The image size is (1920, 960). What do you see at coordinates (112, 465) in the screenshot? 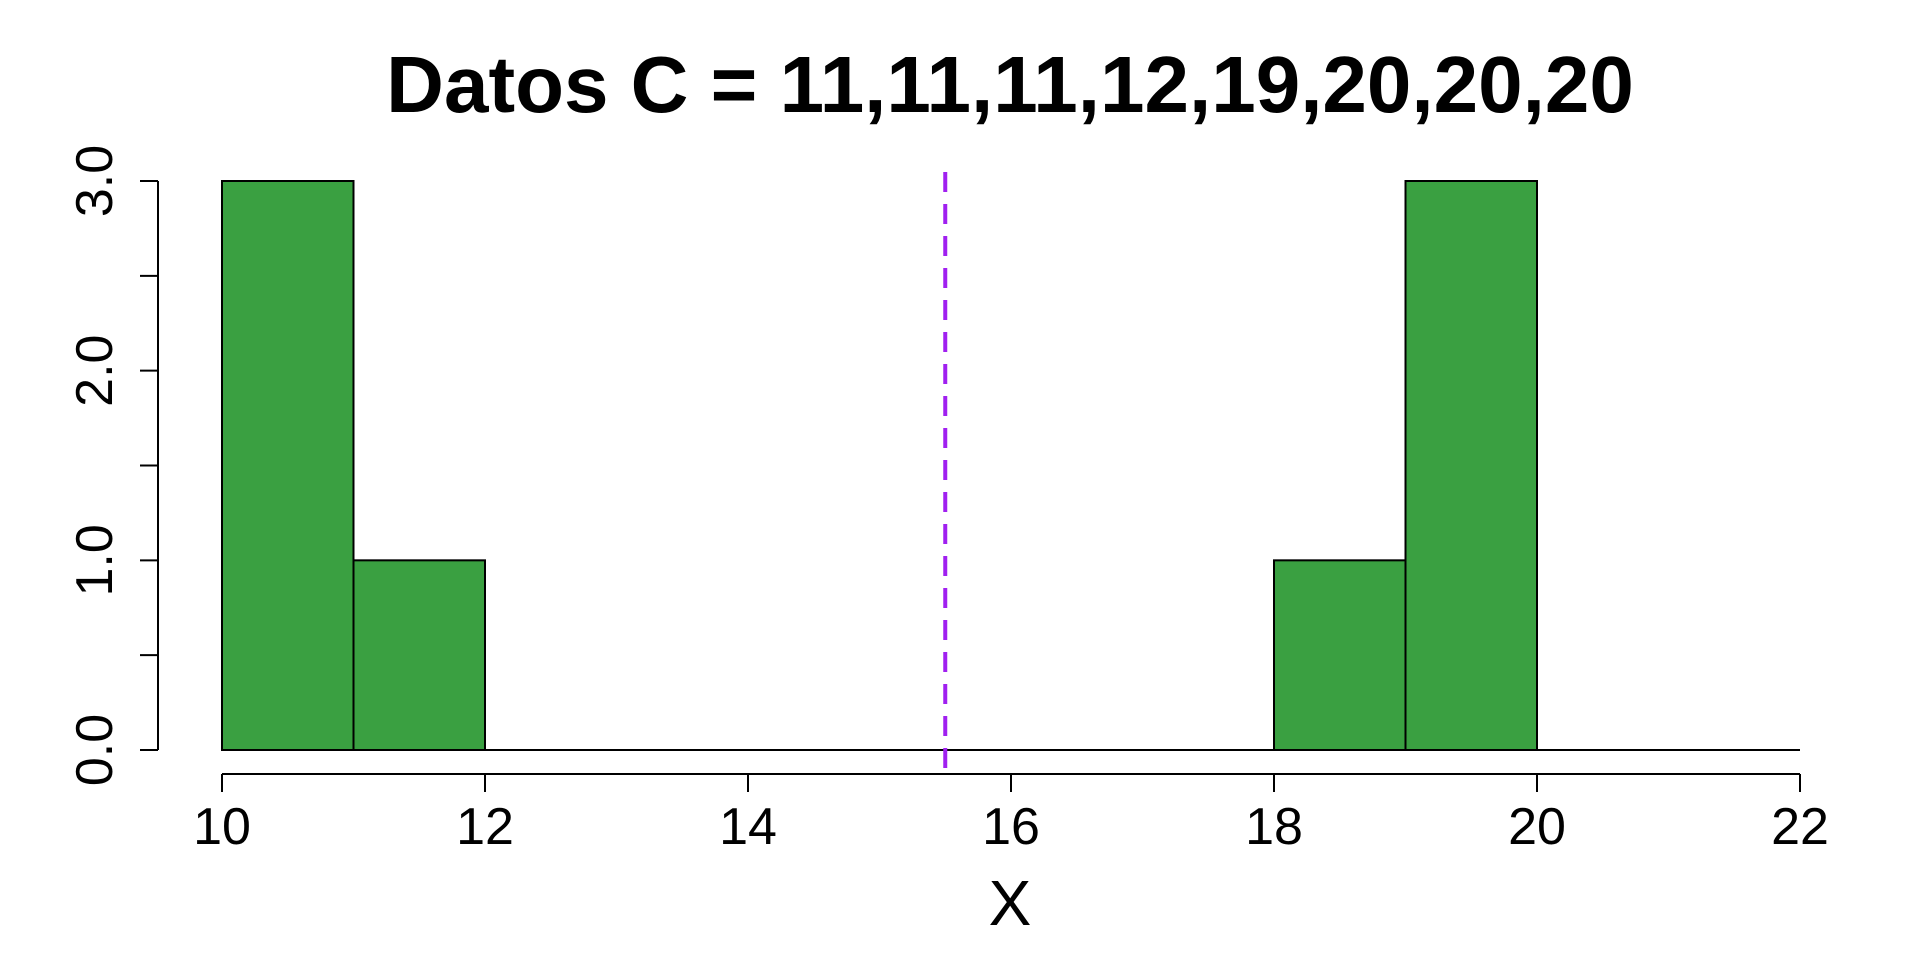
I see `y-axis: 0.0 1.0 2.0 3.0` at bounding box center [112, 465].